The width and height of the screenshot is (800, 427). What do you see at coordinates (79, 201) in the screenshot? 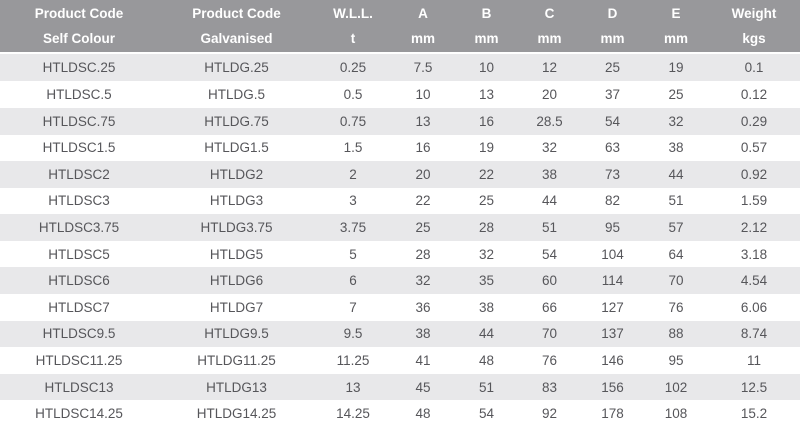
I see `table-cell: HTLDSC3` at bounding box center [79, 201].